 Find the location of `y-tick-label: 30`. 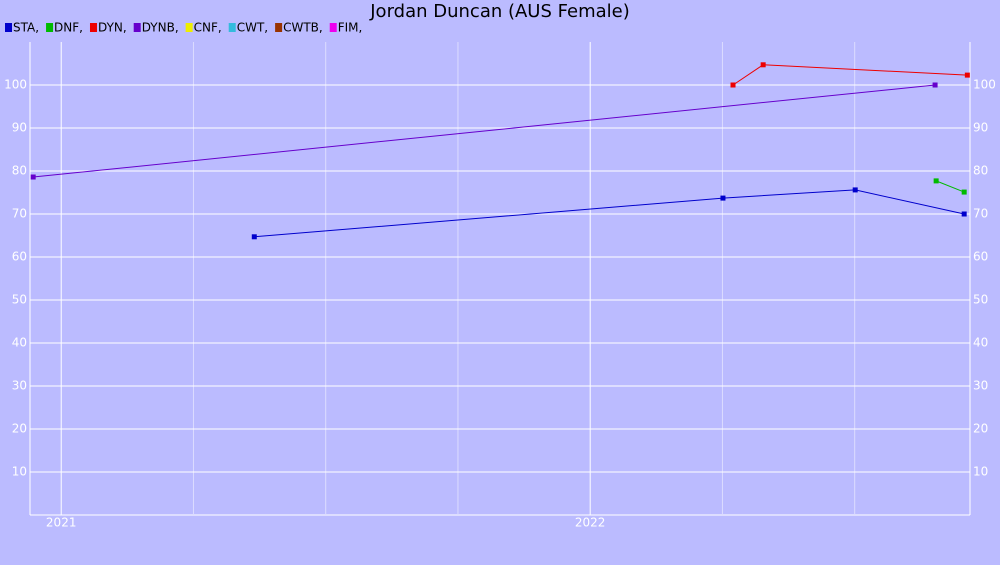

y-tick-label: 30 is located at coordinates (19, 386).